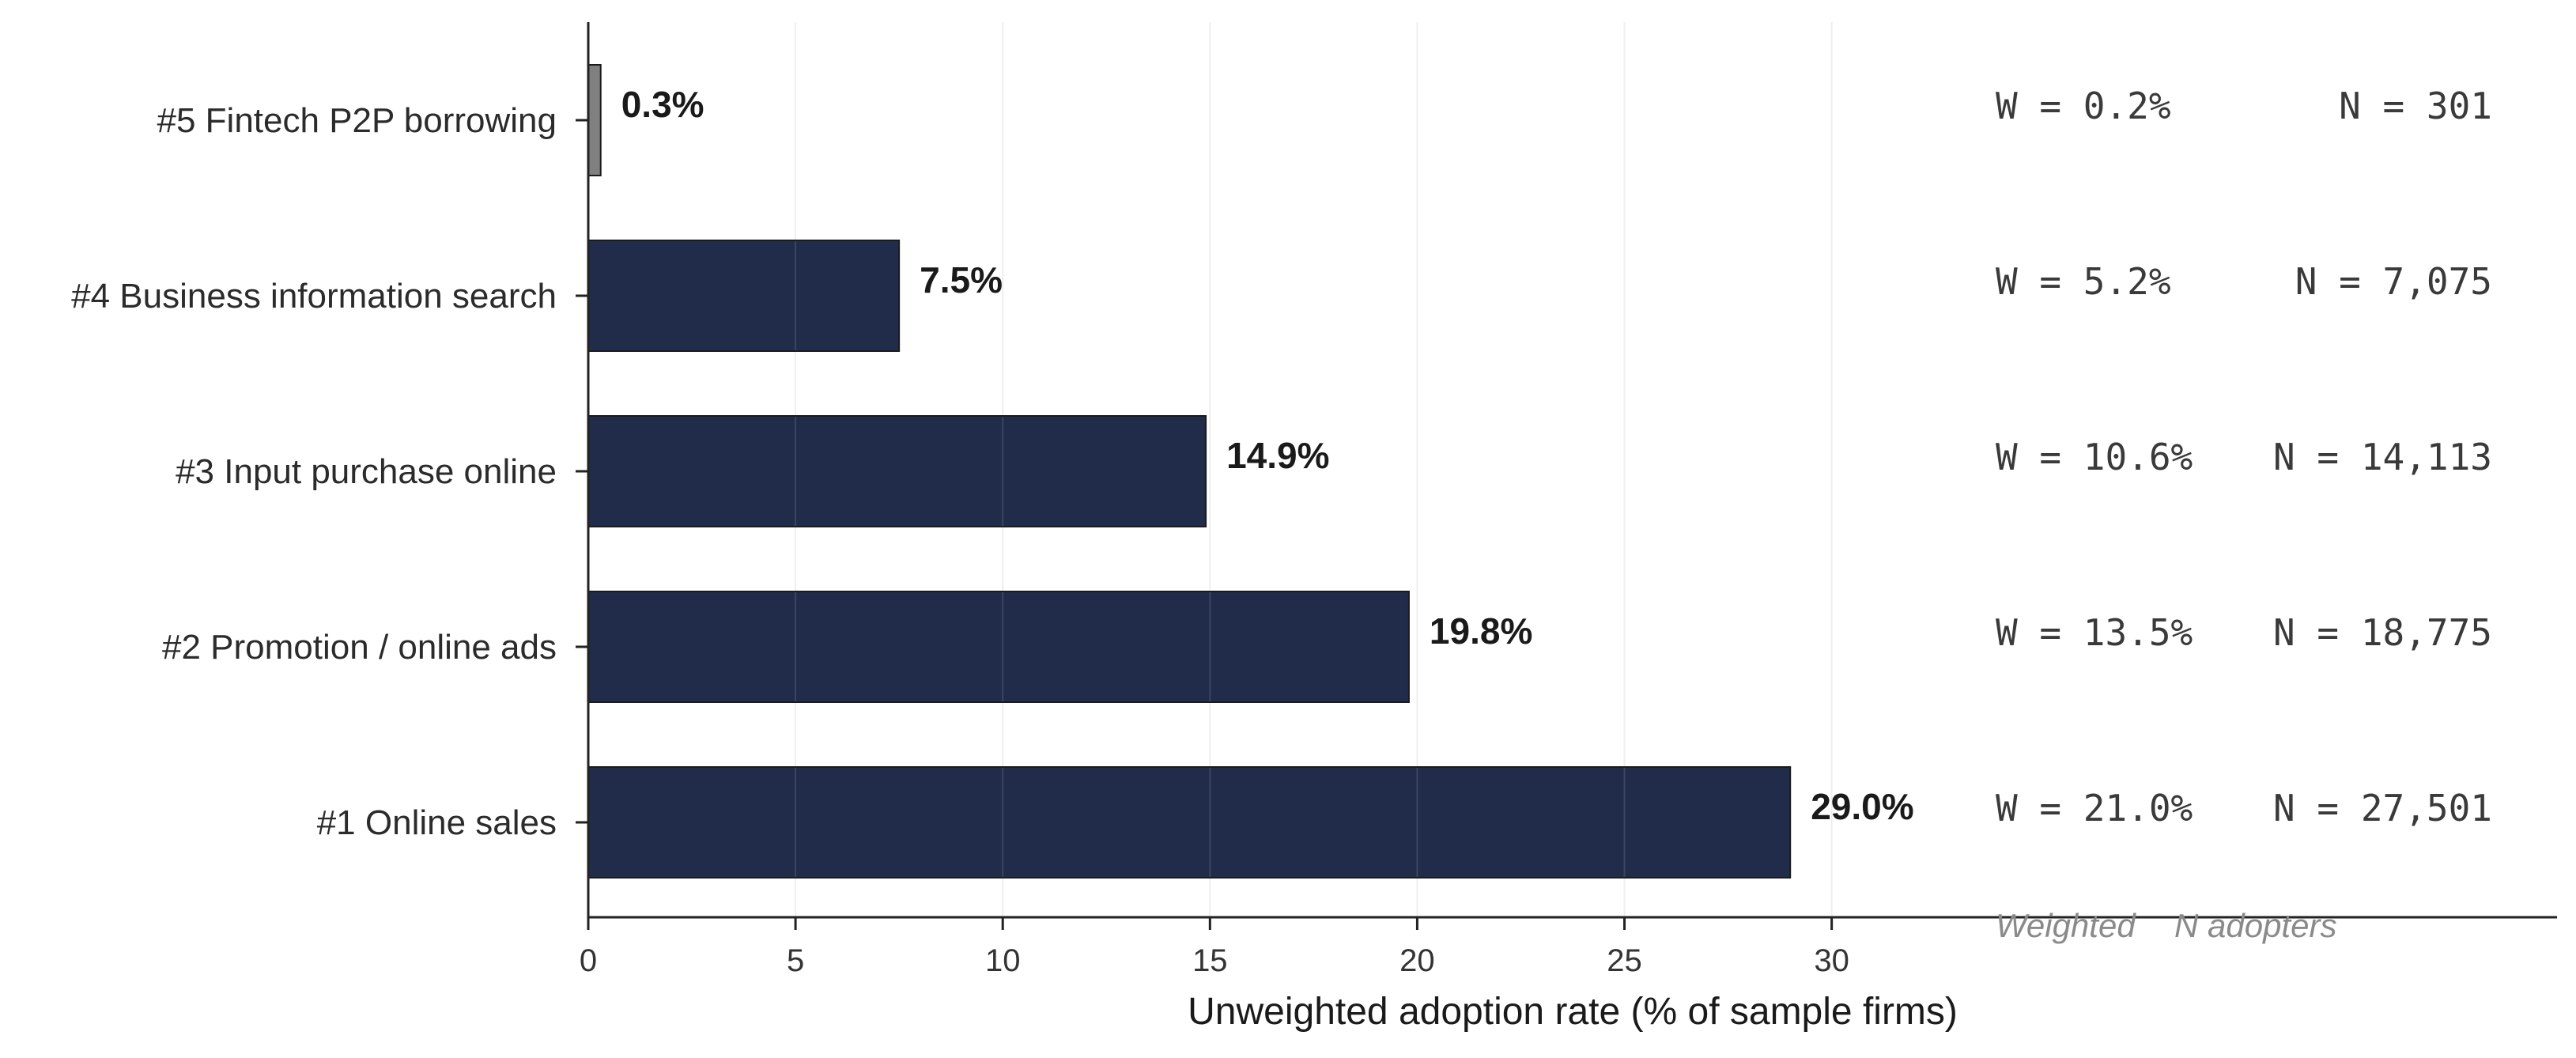 Image resolution: width=2576 pixels, height=1058 pixels. What do you see at coordinates (437, 823) in the screenshot?
I see `category-label-1: #1 Online sales` at bounding box center [437, 823].